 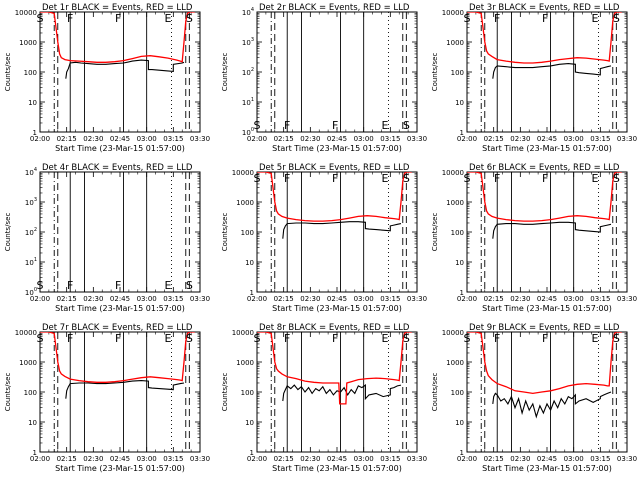 What do you see at coordinates (31, 232) in the screenshot?
I see `y-tick-label: 10²` at bounding box center [31, 232].